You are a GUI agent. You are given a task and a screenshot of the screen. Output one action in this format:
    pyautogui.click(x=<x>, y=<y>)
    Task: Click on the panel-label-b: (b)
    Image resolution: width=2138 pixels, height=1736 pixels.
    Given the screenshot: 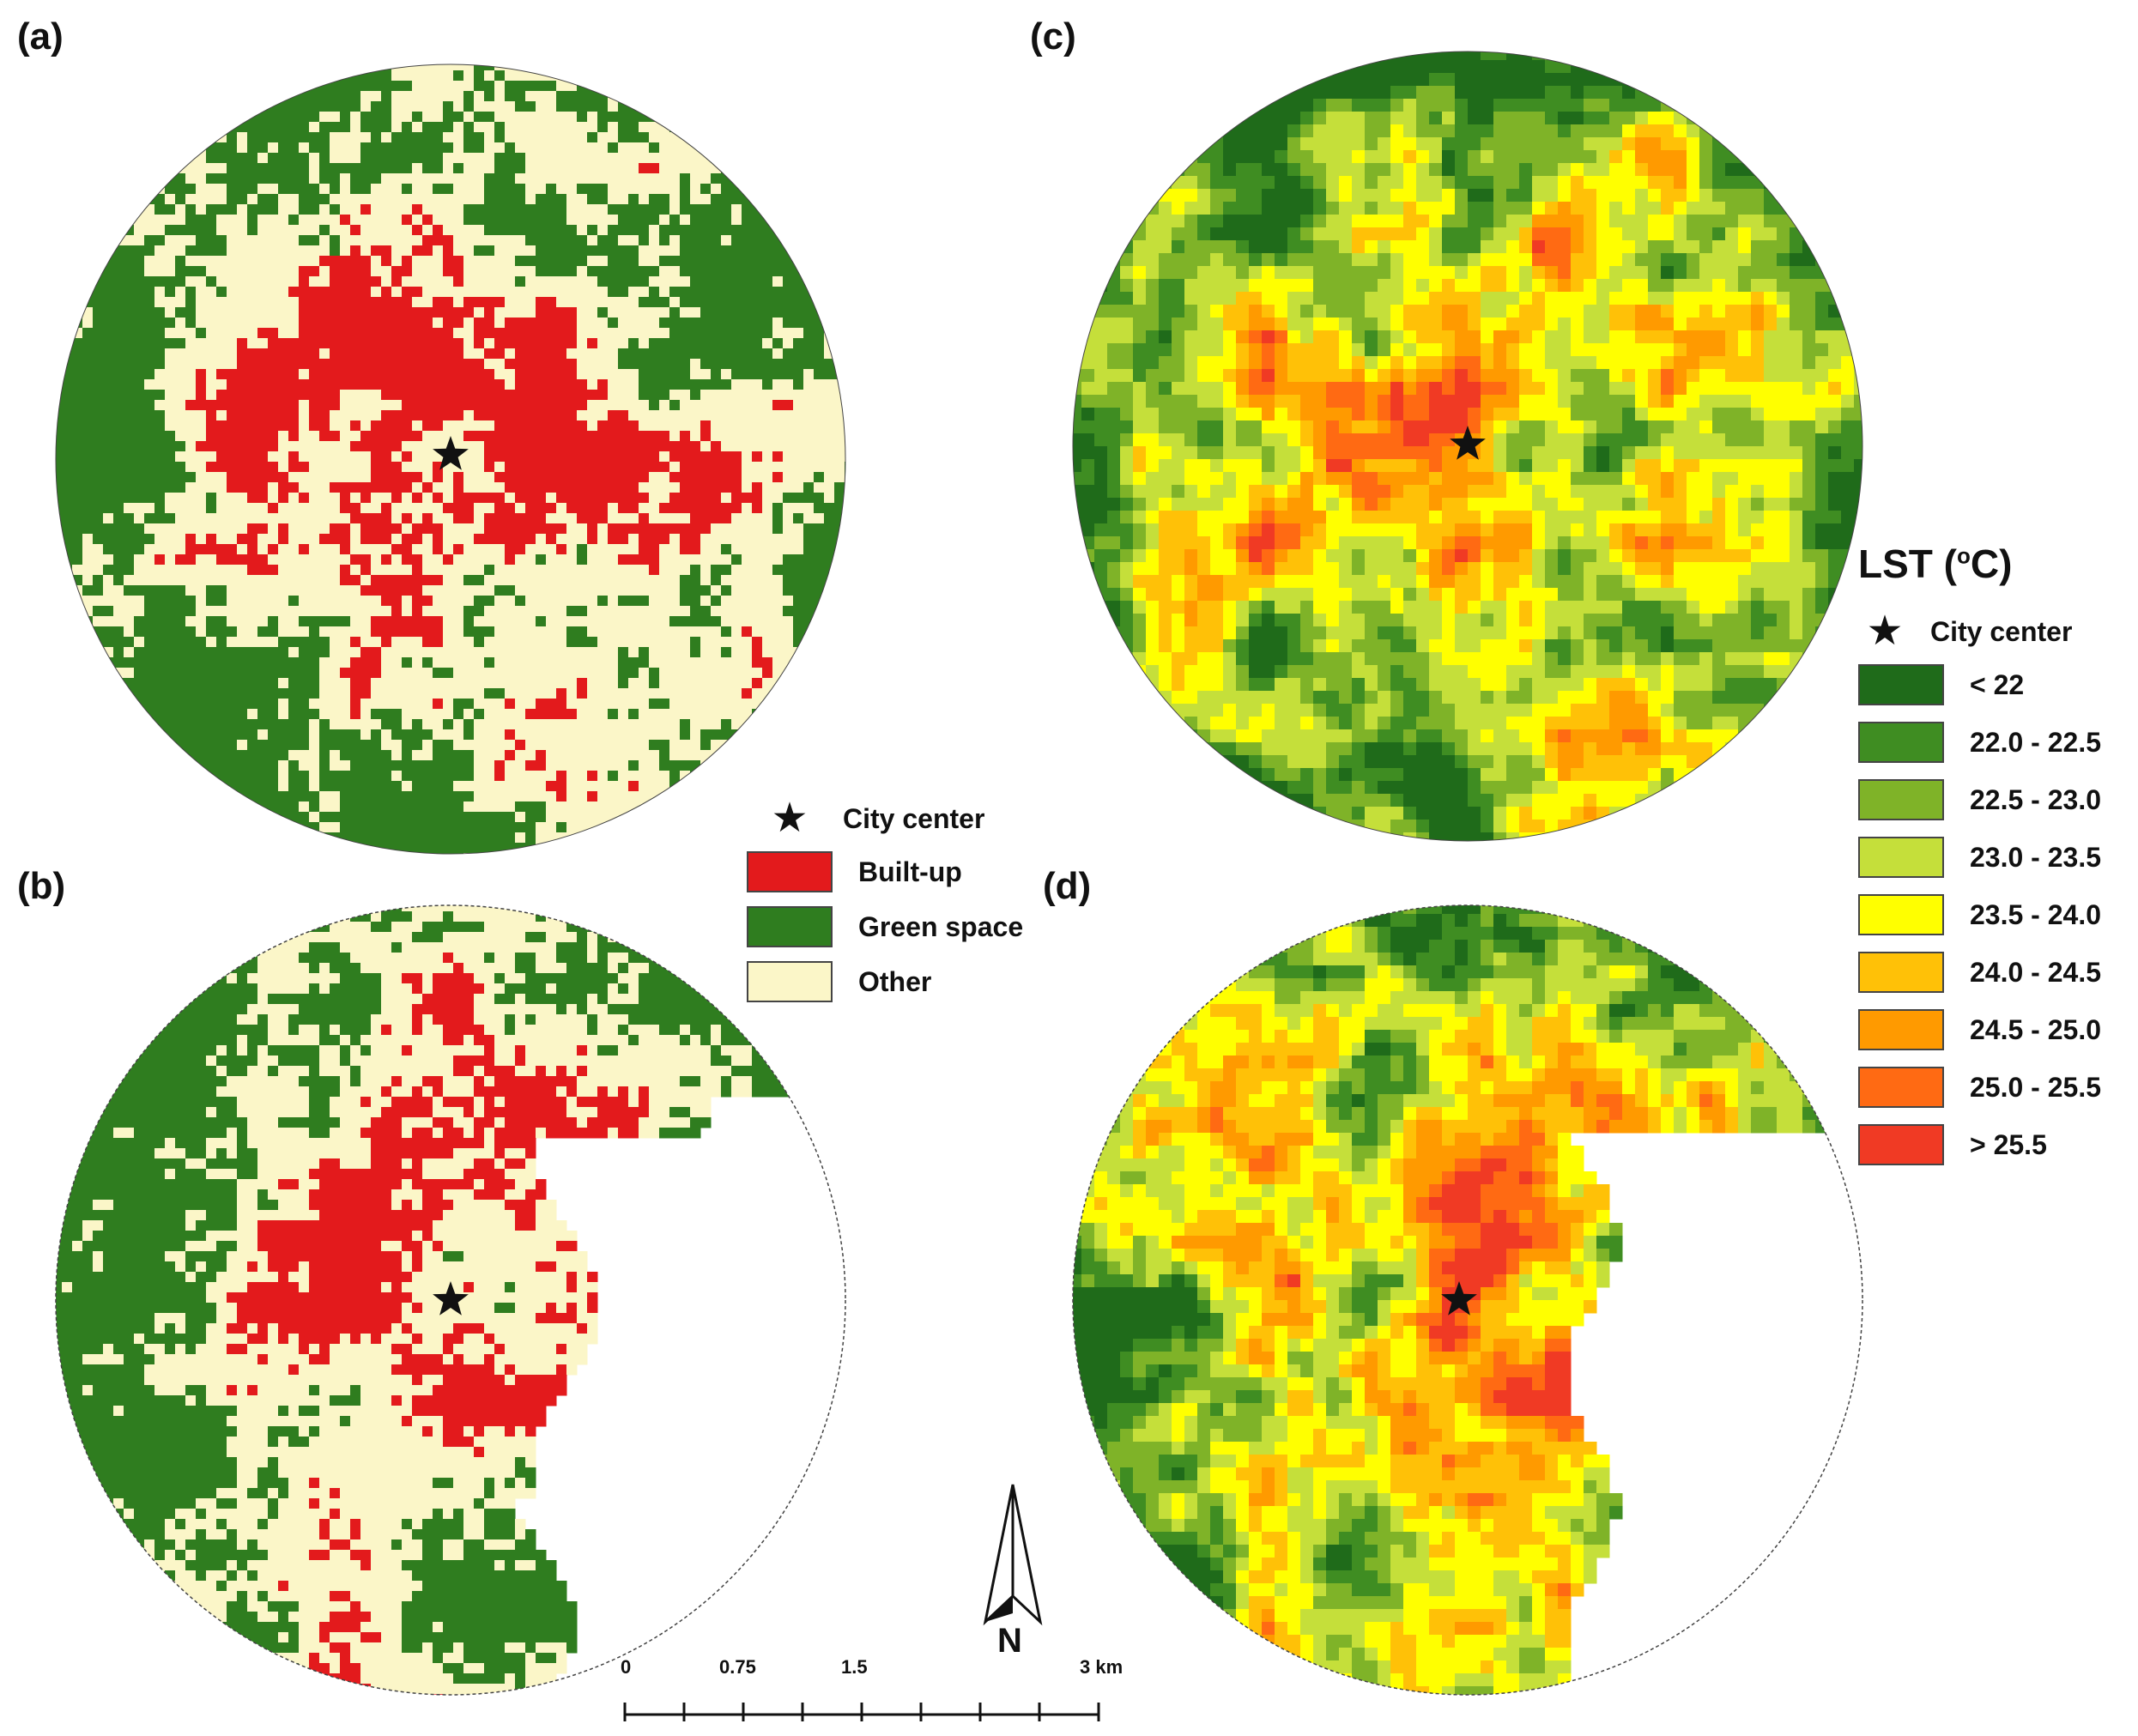 What is the action you would take?
    pyautogui.click(x=41, y=886)
    